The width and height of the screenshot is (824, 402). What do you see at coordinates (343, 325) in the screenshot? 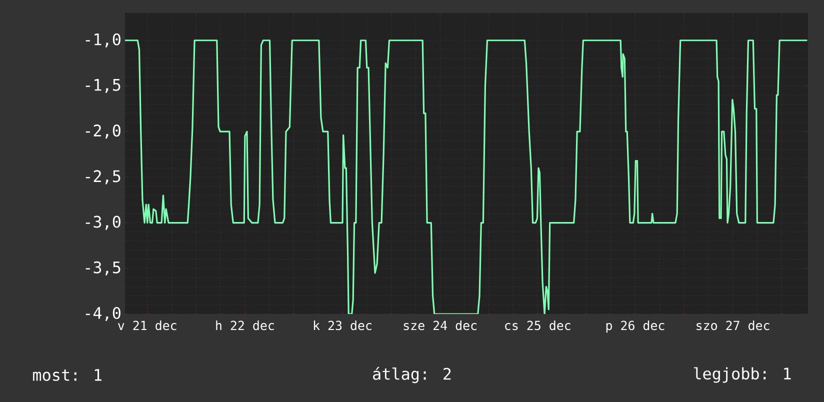
I see `x-tick-label: k 23 dec` at bounding box center [343, 325].